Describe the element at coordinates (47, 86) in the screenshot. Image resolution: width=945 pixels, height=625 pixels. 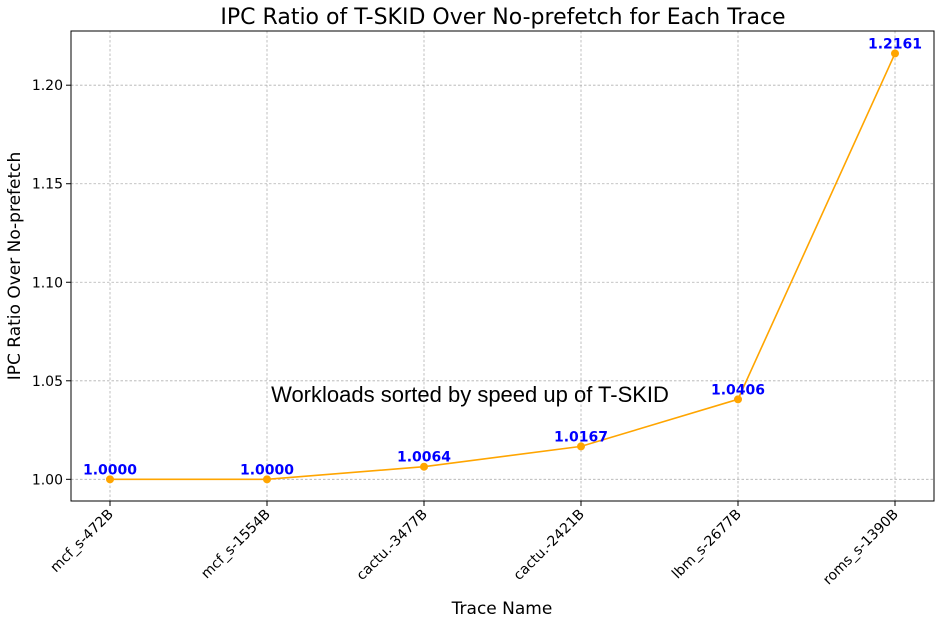
I see `y-tick-label: 1.20` at that location.